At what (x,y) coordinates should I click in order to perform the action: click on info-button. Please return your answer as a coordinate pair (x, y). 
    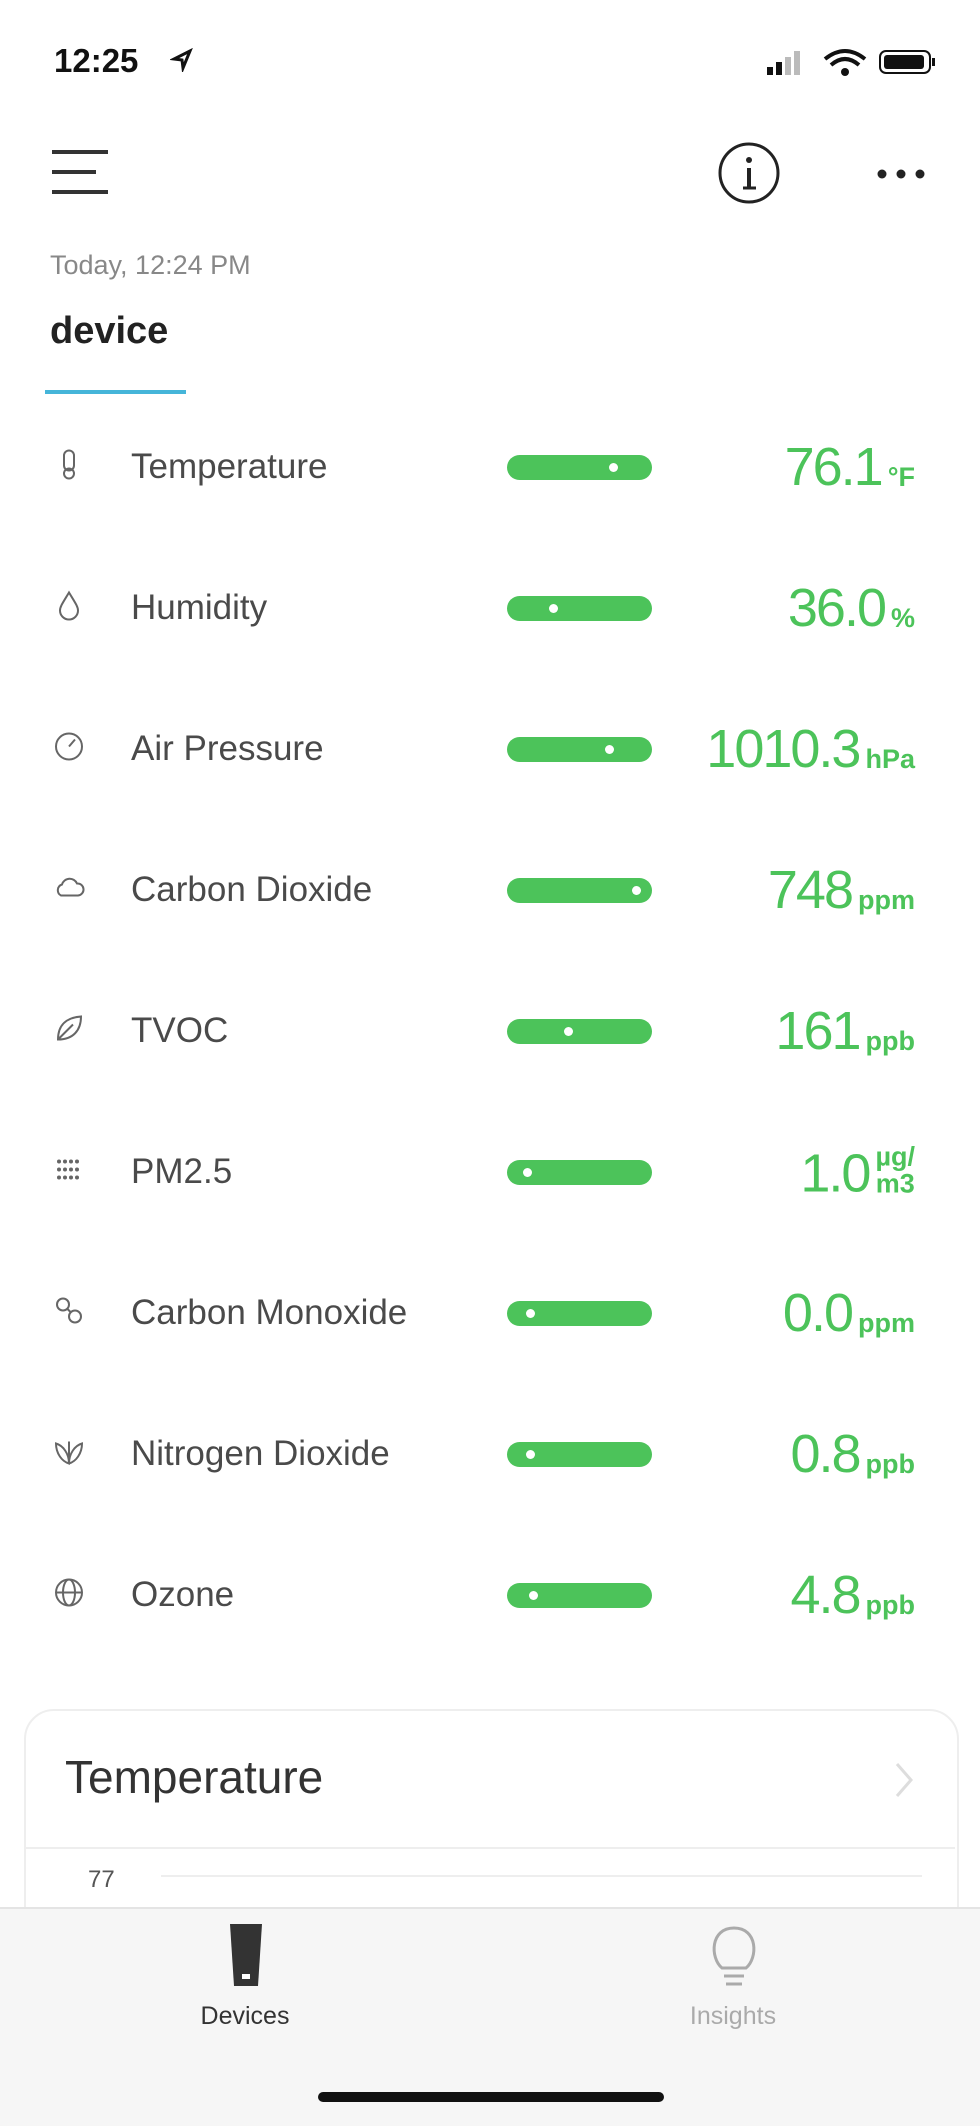
    Looking at the image, I should click on (749, 173).